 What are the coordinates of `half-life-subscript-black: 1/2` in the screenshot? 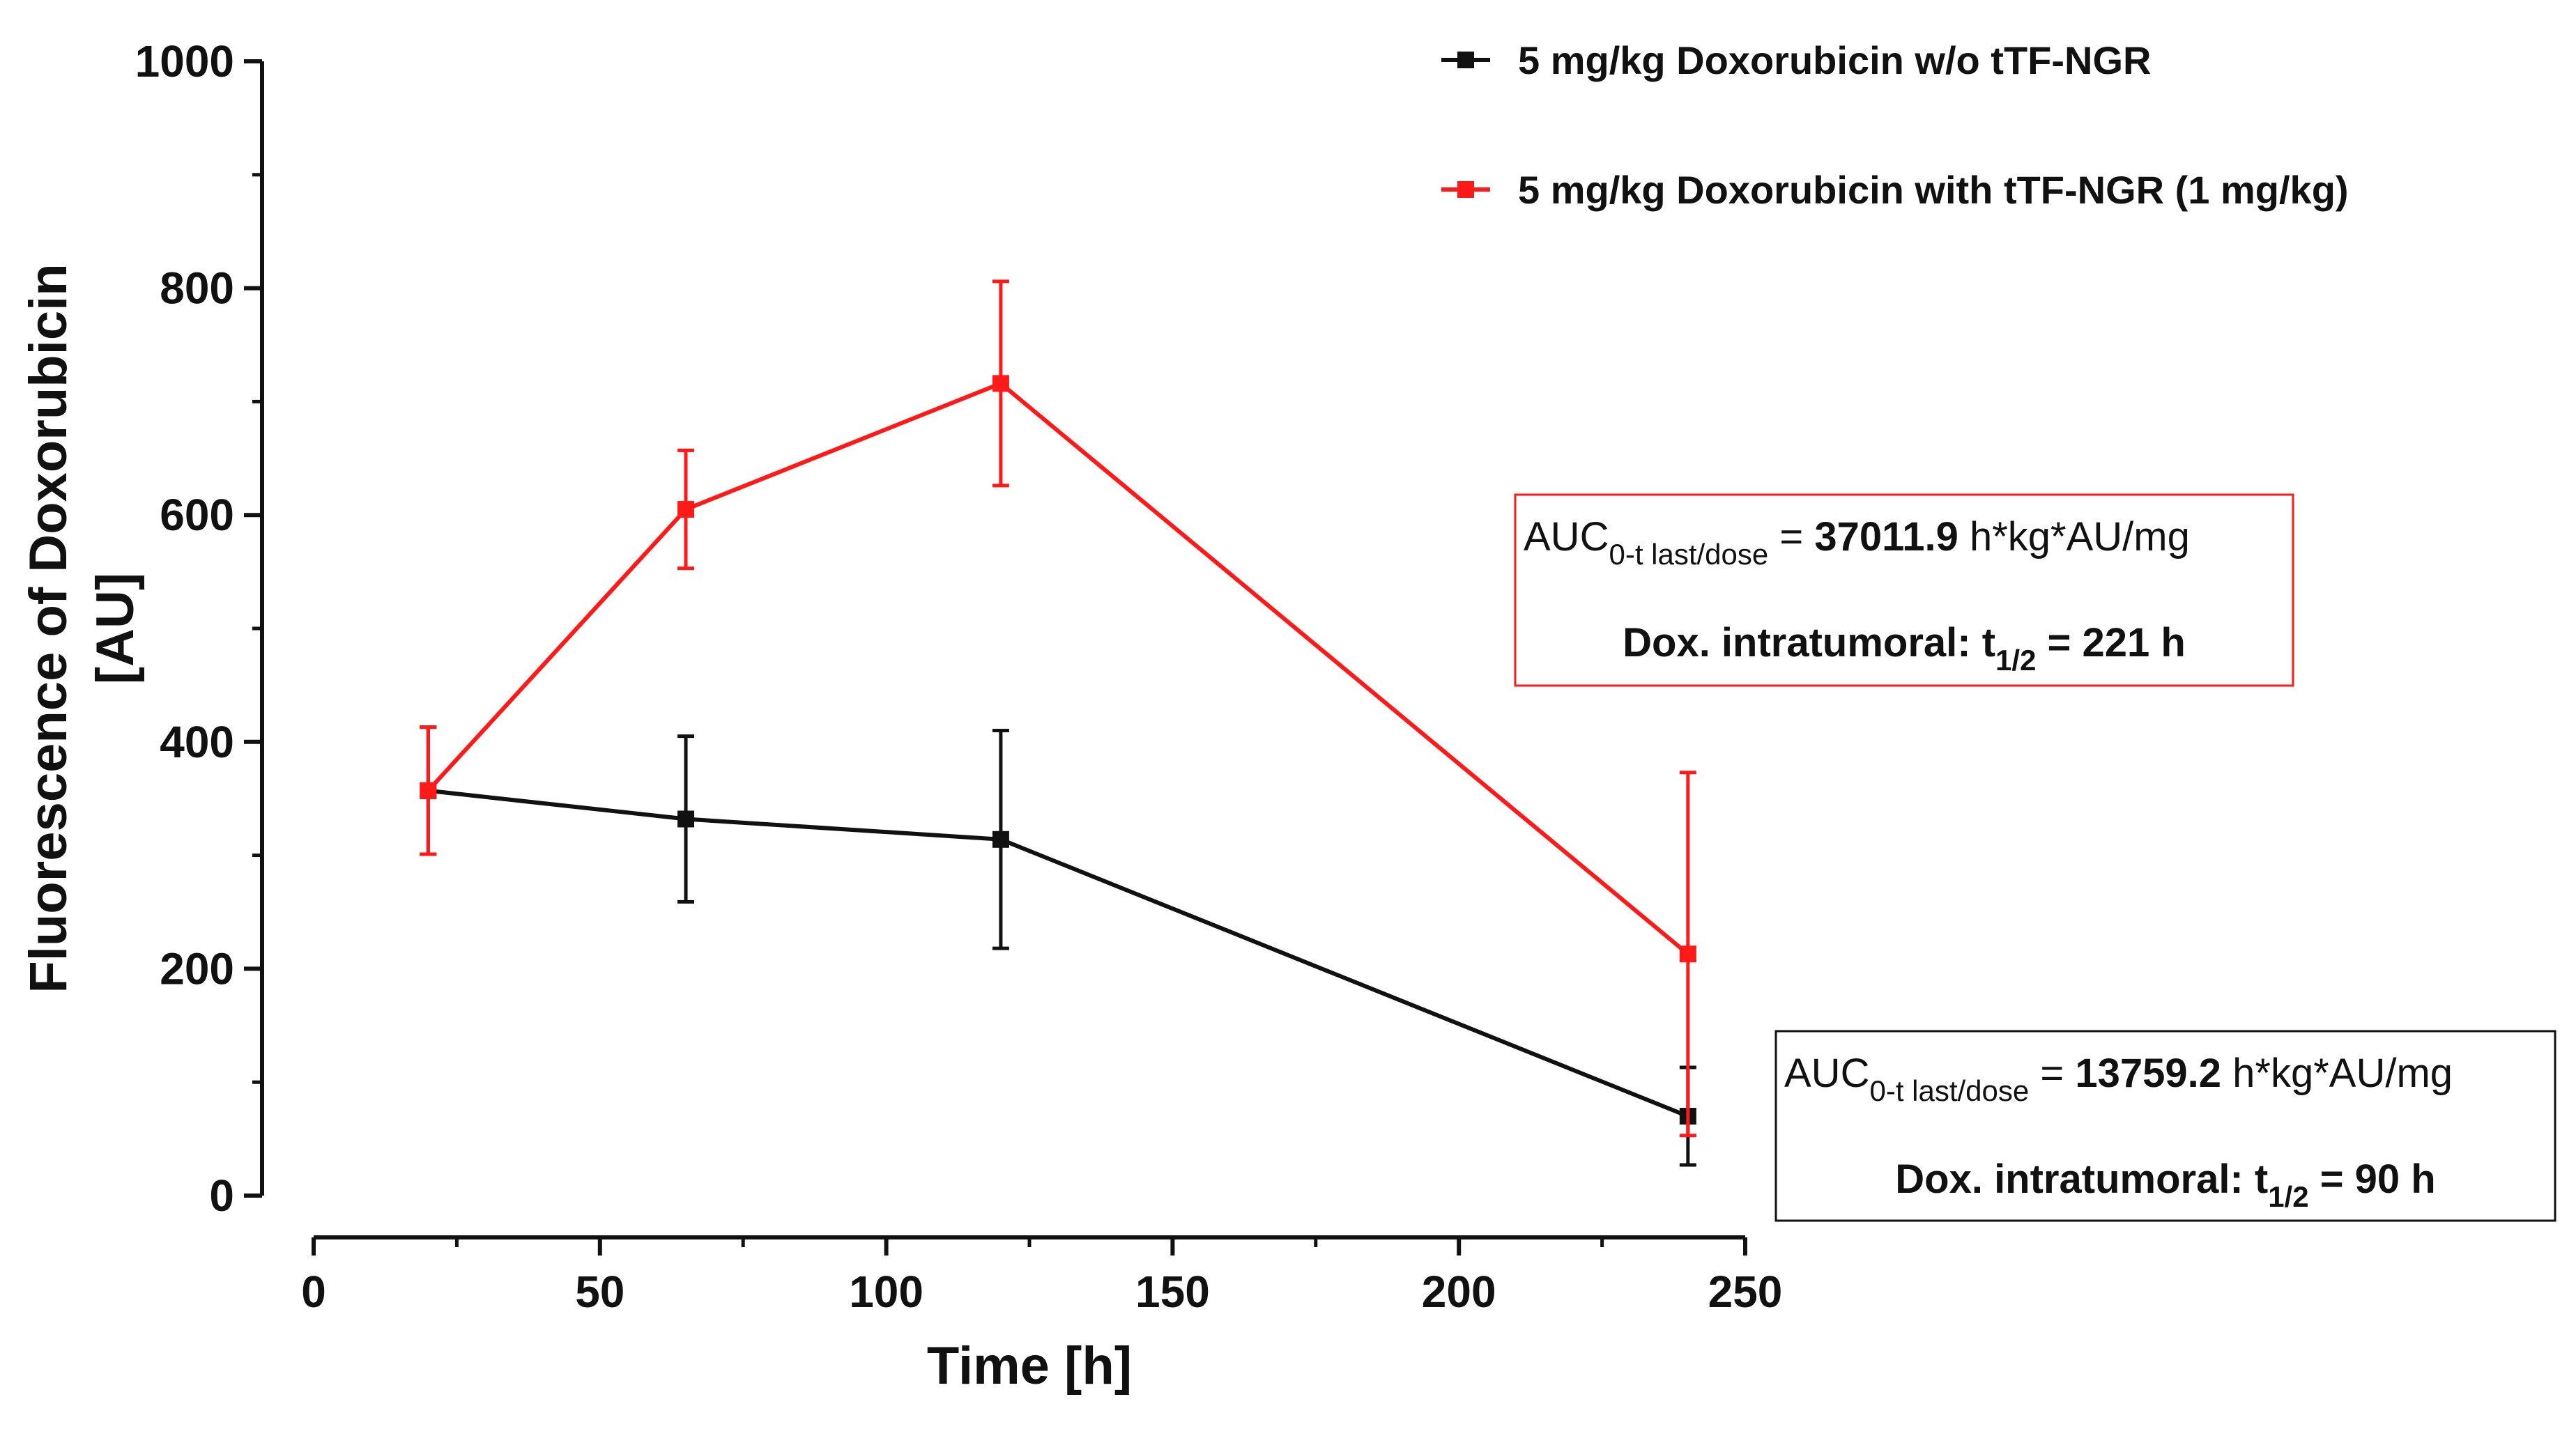 It's located at (2288, 1196).